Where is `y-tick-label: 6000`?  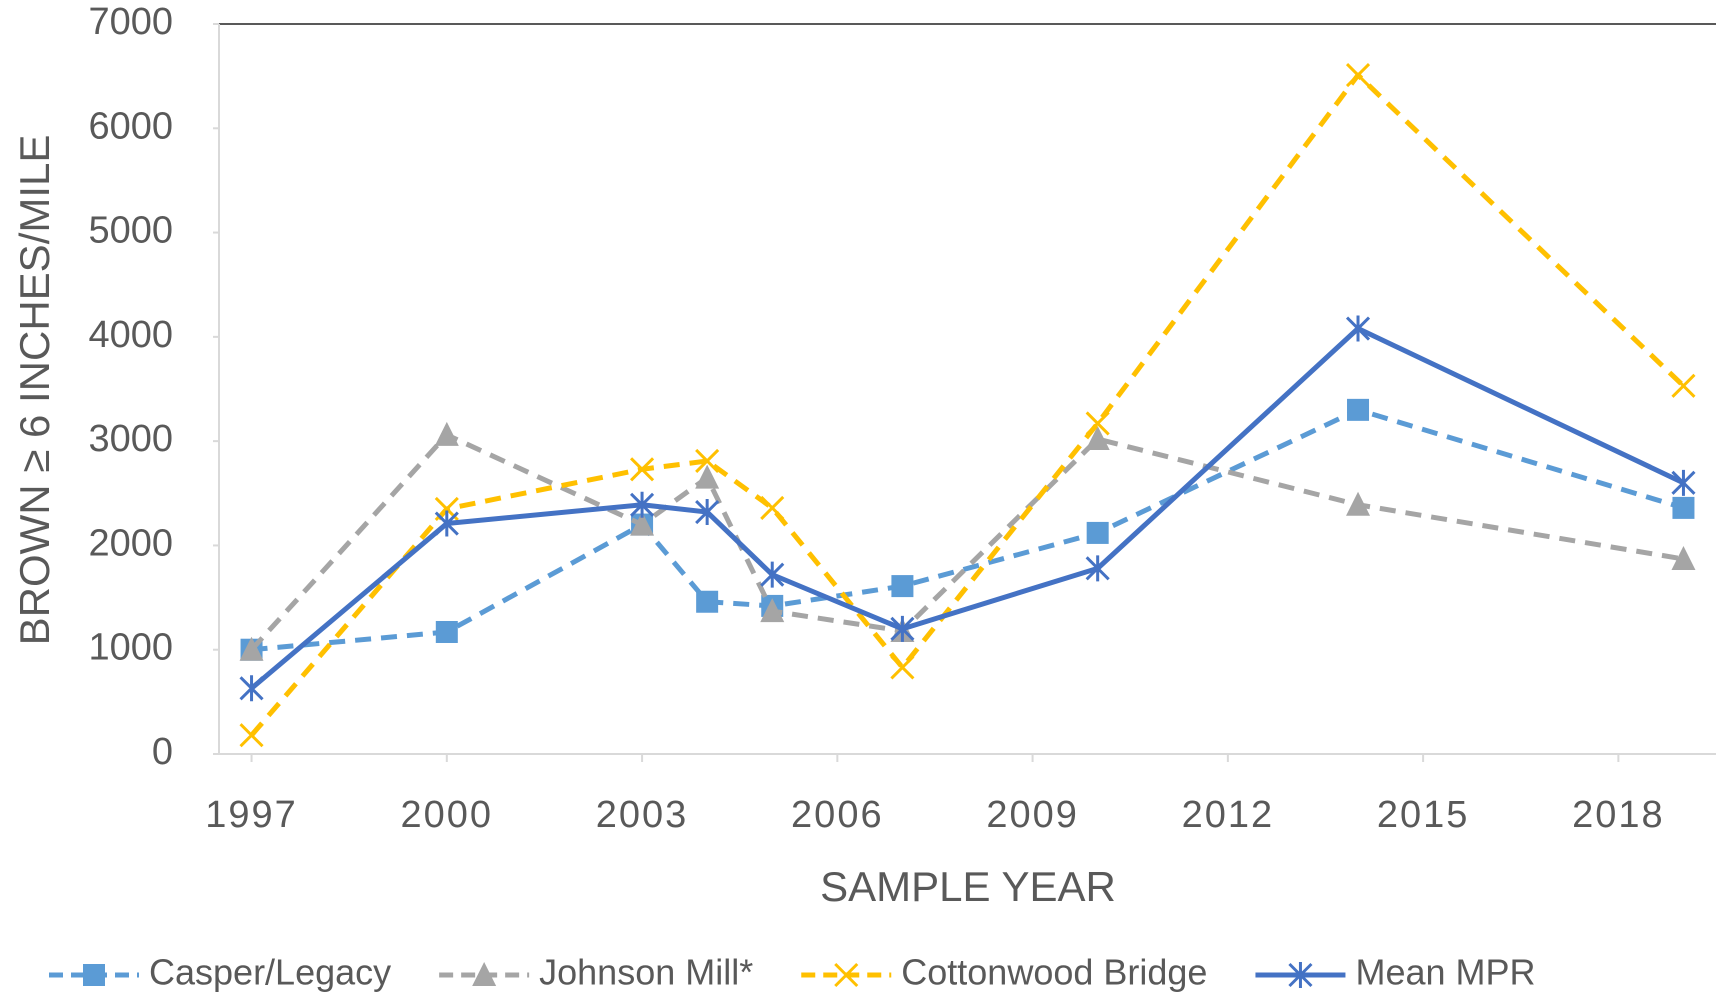 y-tick-label: 6000 is located at coordinates (130, 126).